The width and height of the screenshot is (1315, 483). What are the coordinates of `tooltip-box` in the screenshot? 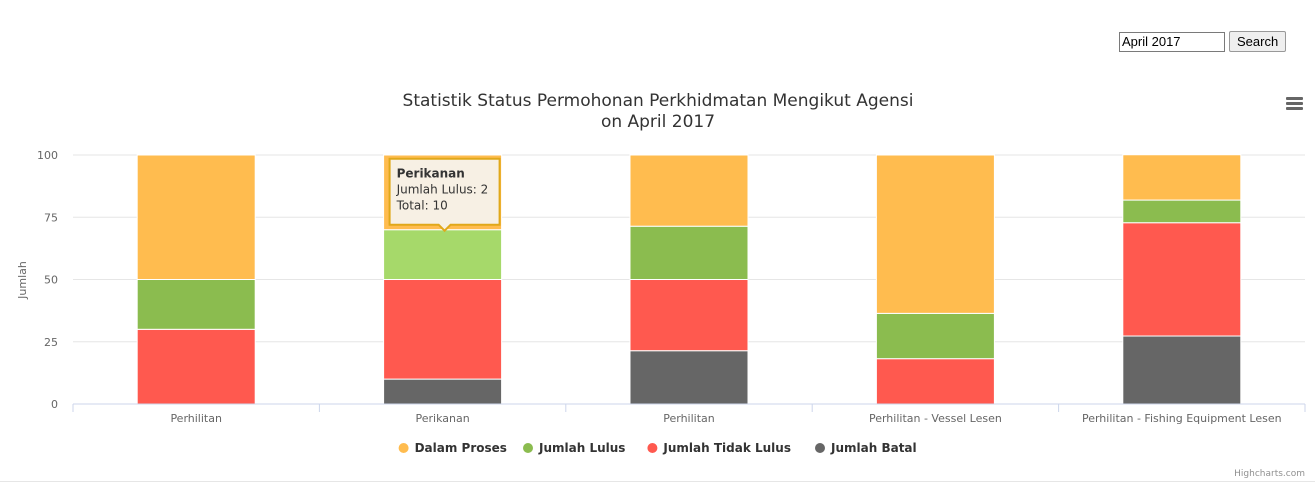 It's located at (444, 195).